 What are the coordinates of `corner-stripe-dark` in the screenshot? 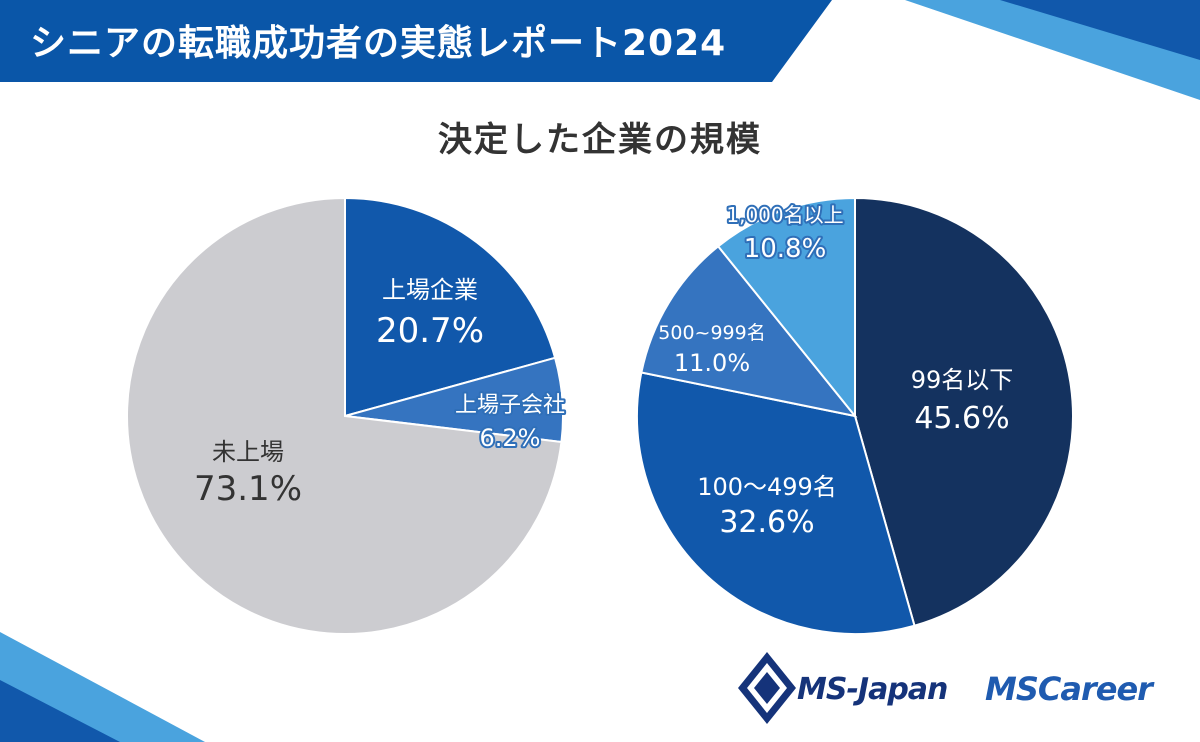 It's located at (1100, 30).